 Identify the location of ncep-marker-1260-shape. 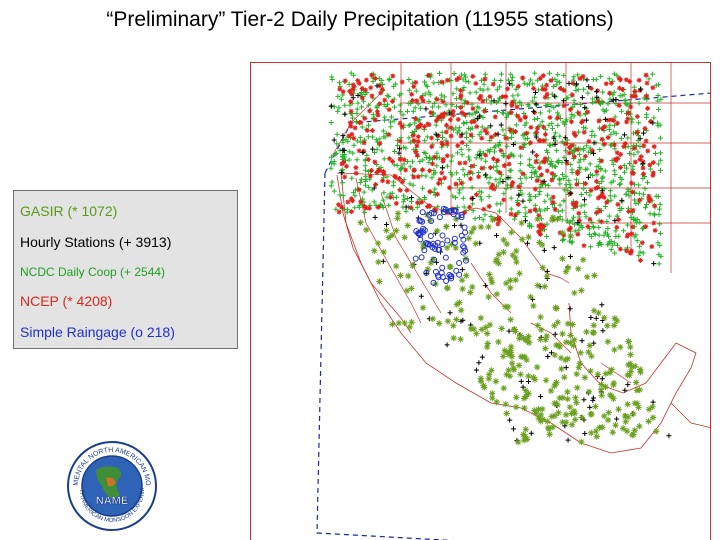
(626, 80).